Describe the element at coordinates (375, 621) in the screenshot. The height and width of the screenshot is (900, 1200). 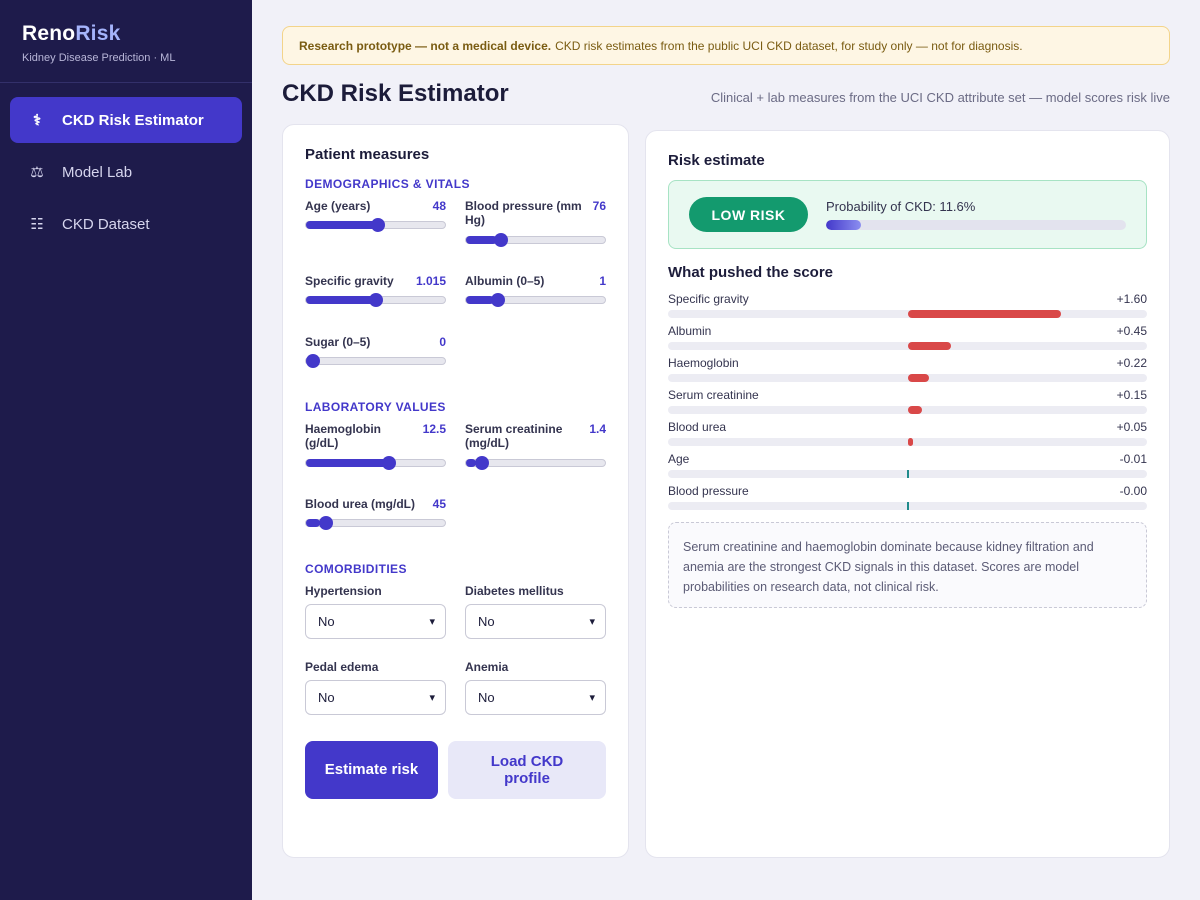
I see `hypertension-select: No ▾` at that location.